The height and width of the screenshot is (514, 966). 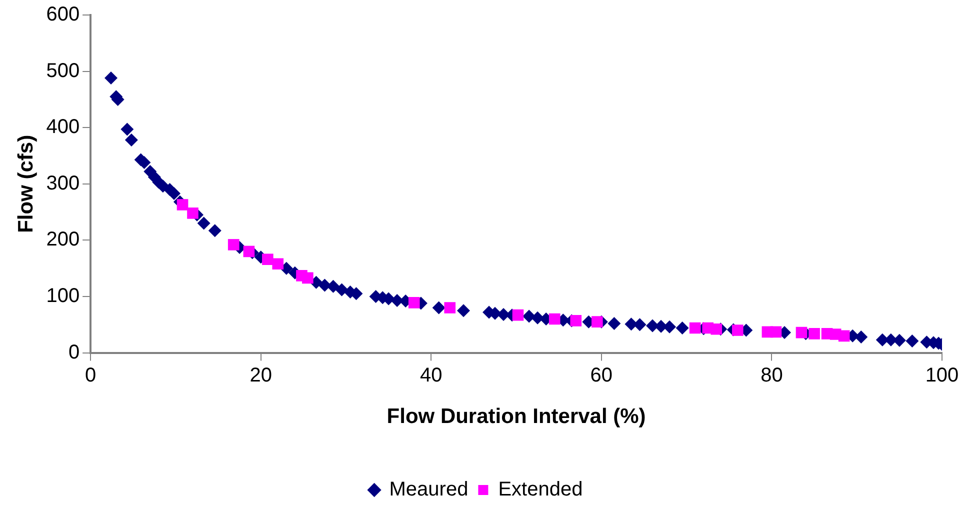 I want to click on x-tick-label: 100, so click(x=942, y=375).